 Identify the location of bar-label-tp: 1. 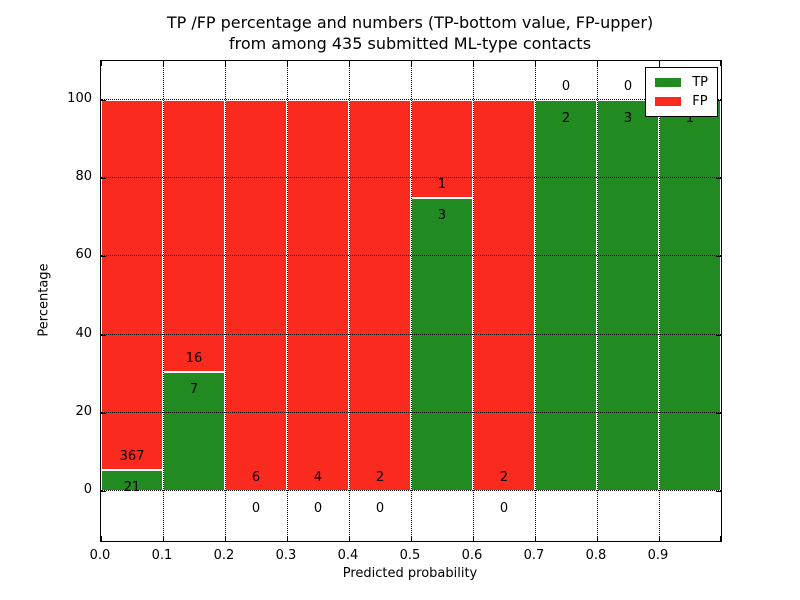
(690, 118).